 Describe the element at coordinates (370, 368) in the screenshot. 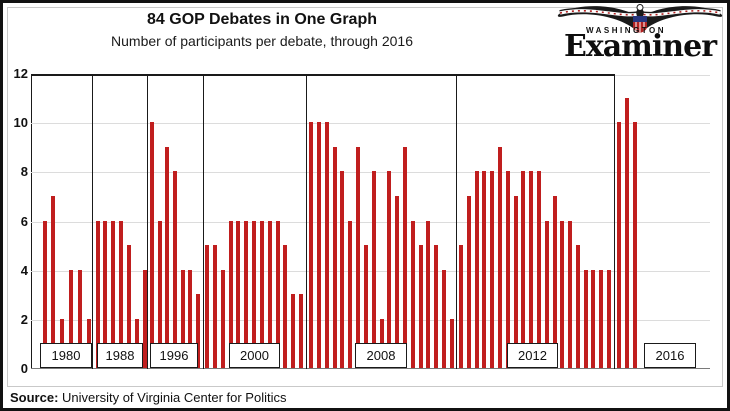

I see `x-axis-line` at that location.